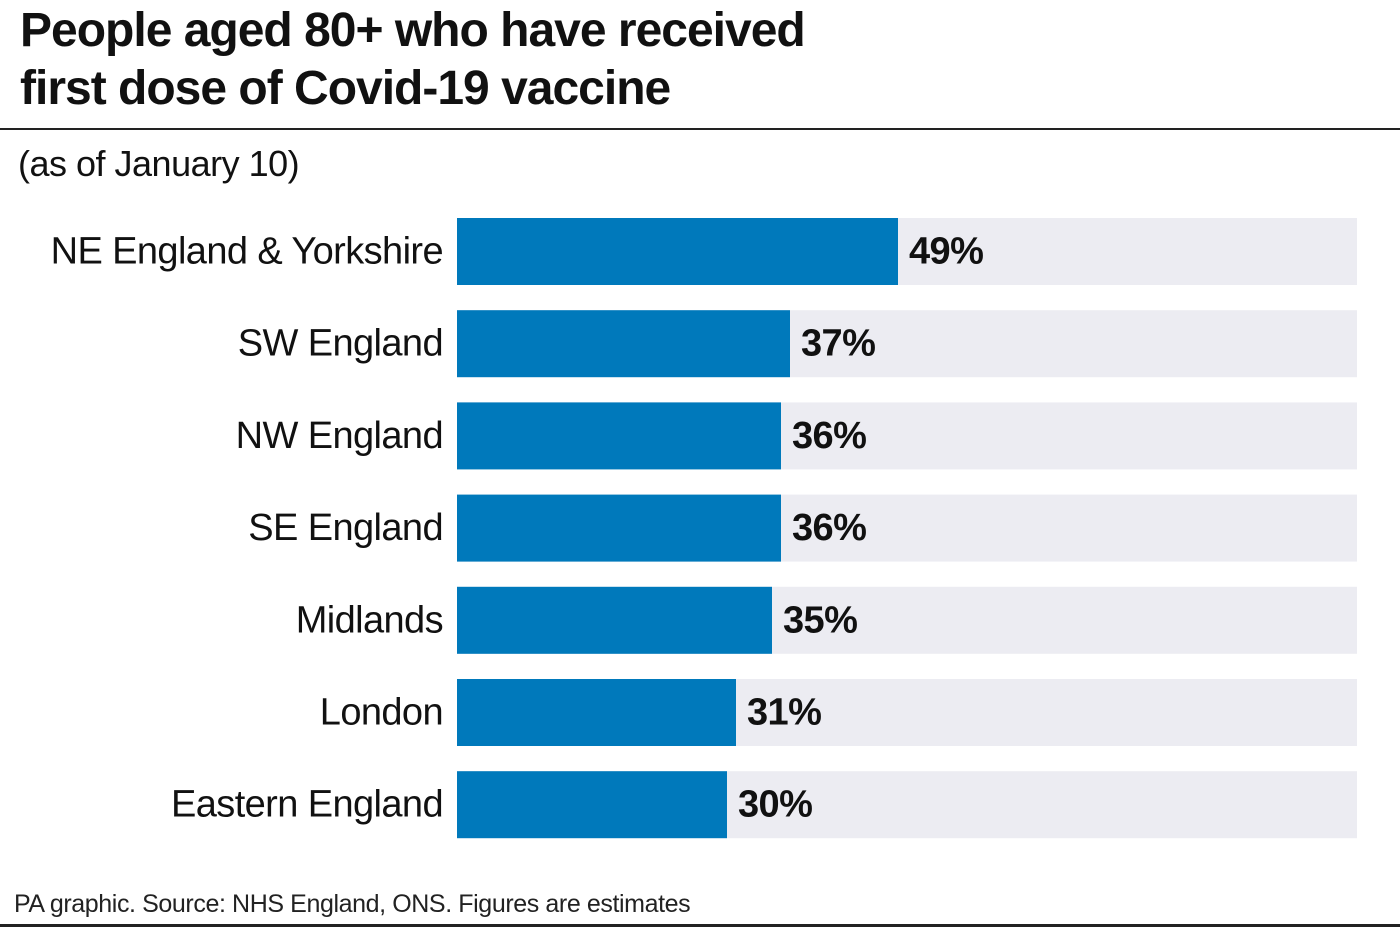  Describe the element at coordinates (381, 713) in the screenshot. I see `category-label: London` at that location.